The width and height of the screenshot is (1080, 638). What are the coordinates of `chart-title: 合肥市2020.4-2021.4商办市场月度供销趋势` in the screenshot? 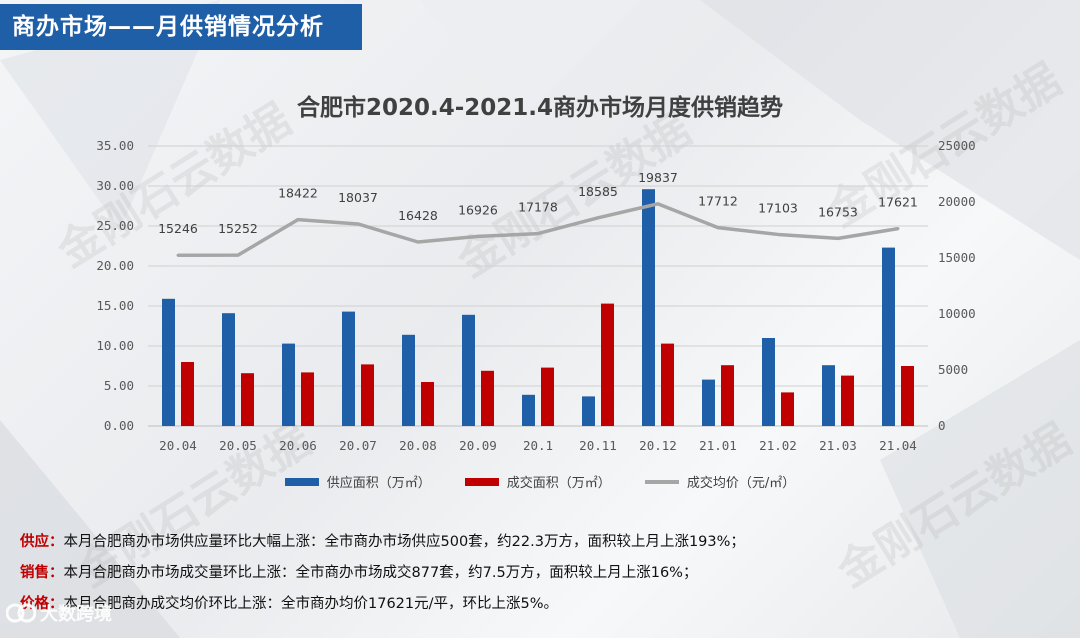 It's located at (540, 108).